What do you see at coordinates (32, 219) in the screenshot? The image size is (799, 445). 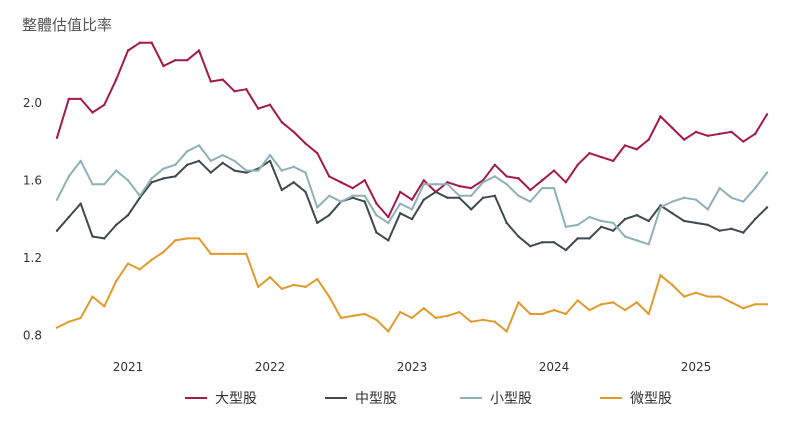 I see `y-axis-ticks: 0.8 1.2 1.6 2.0` at bounding box center [32, 219].